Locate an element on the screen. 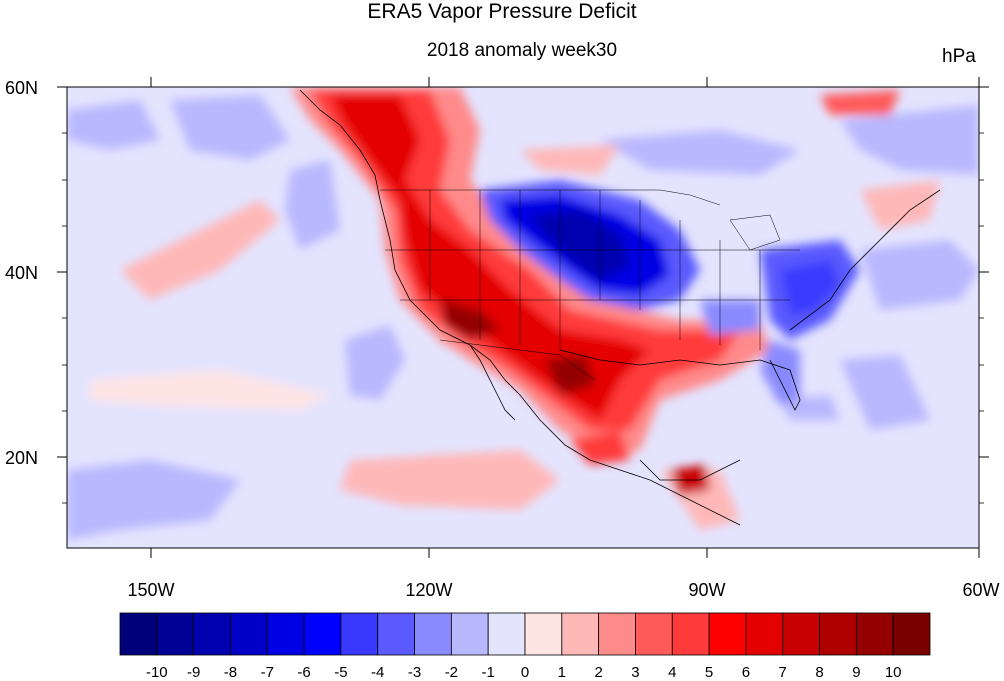  colorbar-label: 8 is located at coordinates (819, 672).